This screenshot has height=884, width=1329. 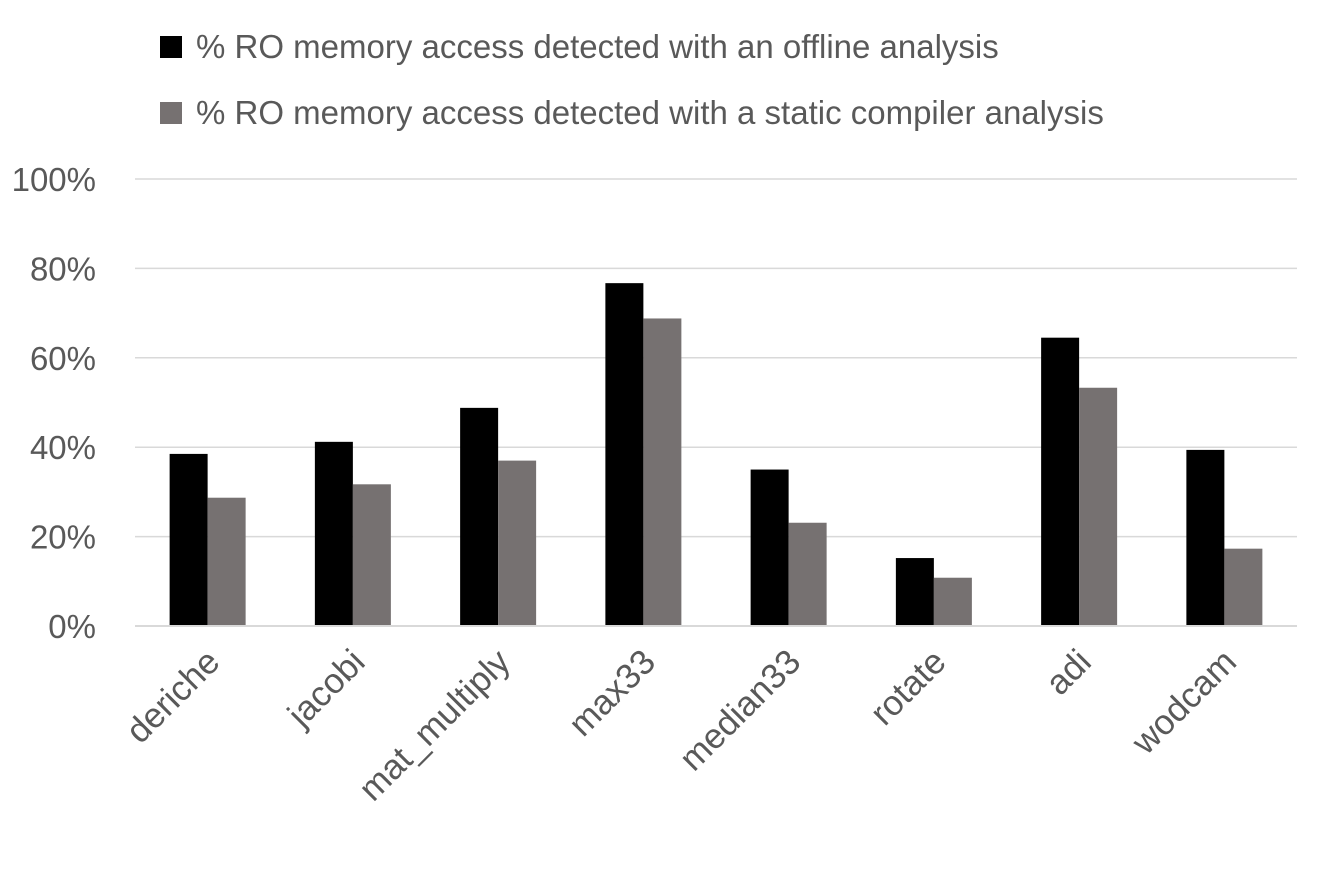 I want to click on legend-swatch-static, so click(x=171, y=113).